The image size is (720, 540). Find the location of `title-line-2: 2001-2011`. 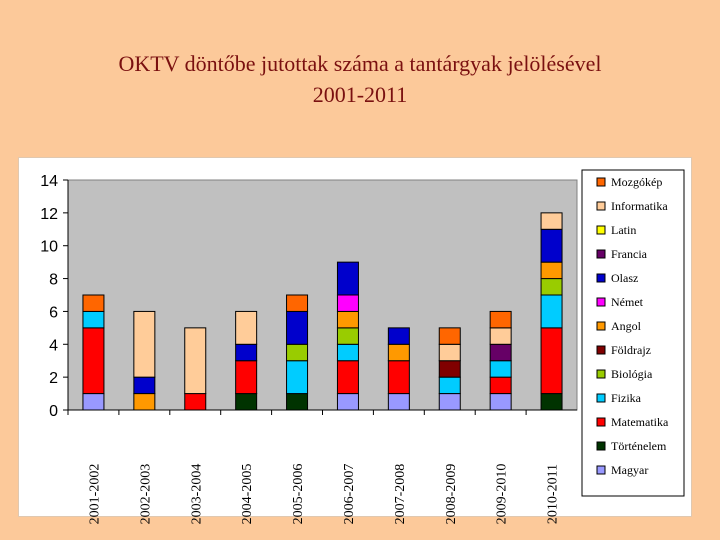

title-line-2: 2001-2011 is located at coordinates (360, 94).